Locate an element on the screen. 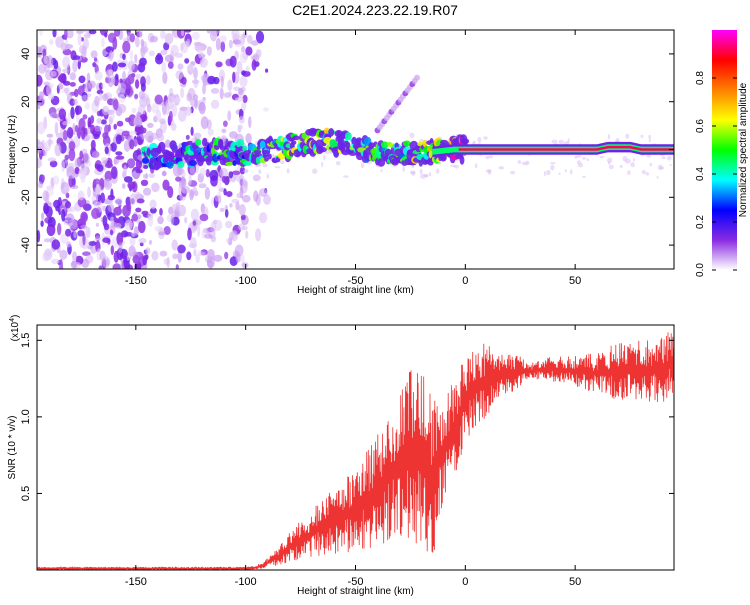 Image resolution: width=750 pixels, height=605 pixels. colorbar-gradient is located at coordinates (724, 150).